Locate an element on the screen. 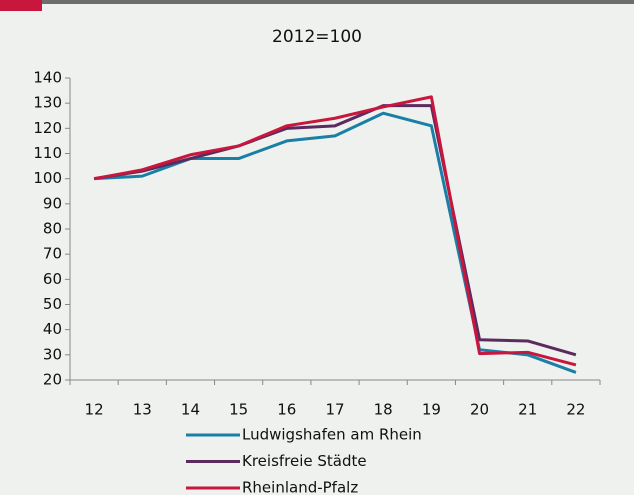 The image size is (634, 495). chart-title: 2012=100 is located at coordinates (317, 37).